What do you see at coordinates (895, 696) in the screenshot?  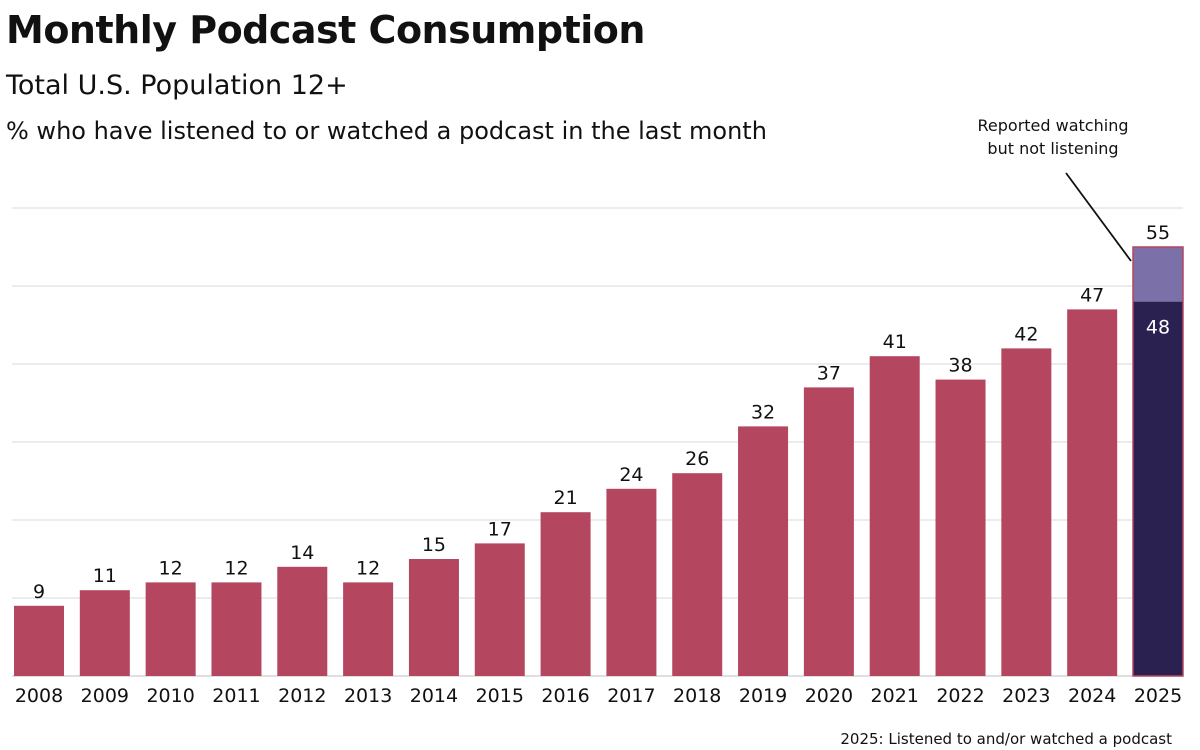 I see `x-tick-label: 2021` at bounding box center [895, 696].